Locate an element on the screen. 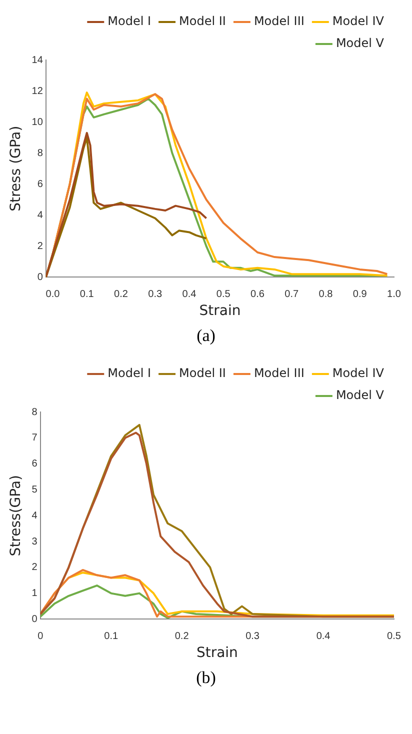 The image size is (412, 734). x-tick-label: 1.0 is located at coordinates (394, 294).